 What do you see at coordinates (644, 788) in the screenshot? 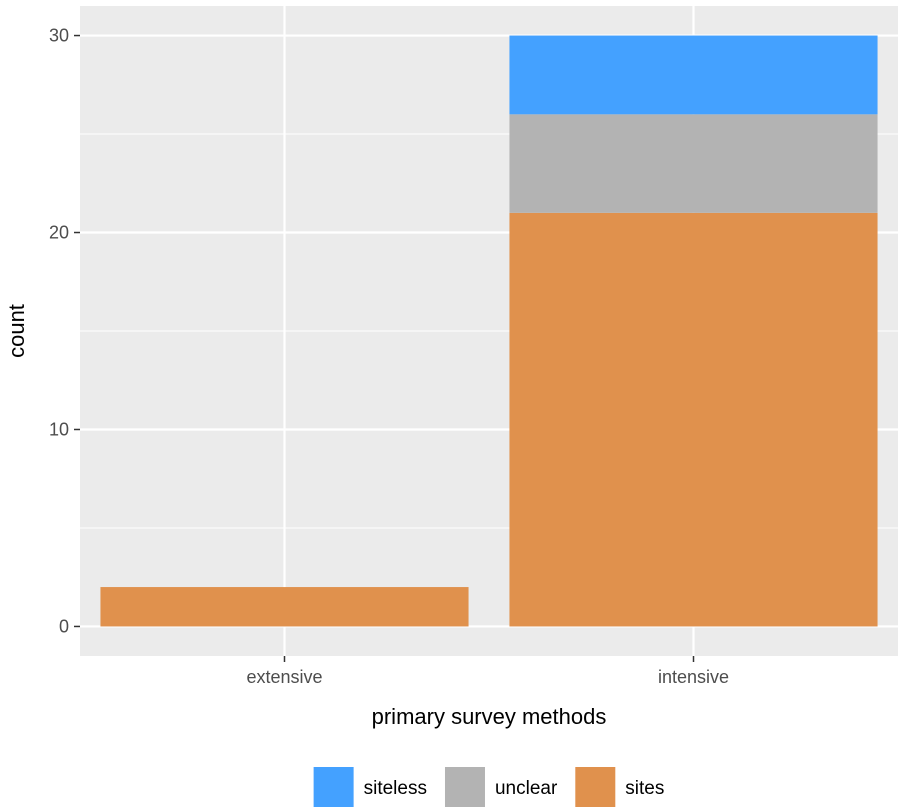
I see `legend-label-sites: sites` at bounding box center [644, 788].